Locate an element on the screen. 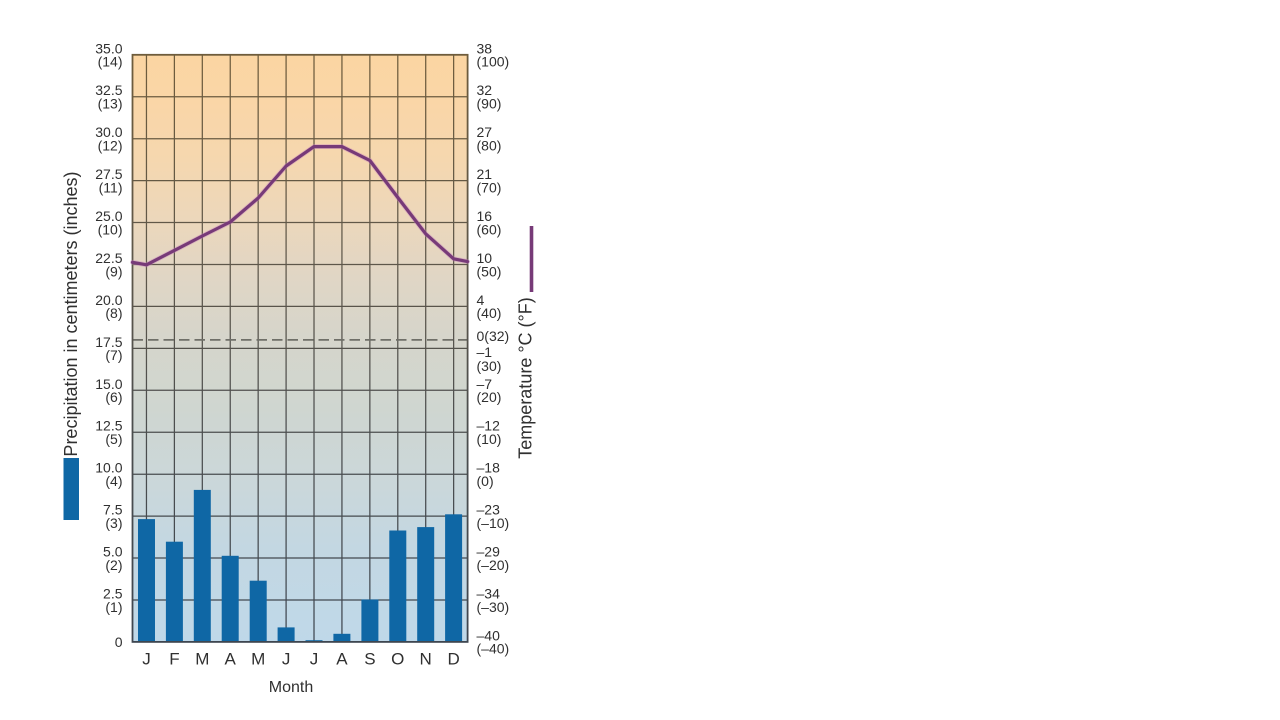 The image size is (1280, 720). svg-text: F is located at coordinates (174, 659).